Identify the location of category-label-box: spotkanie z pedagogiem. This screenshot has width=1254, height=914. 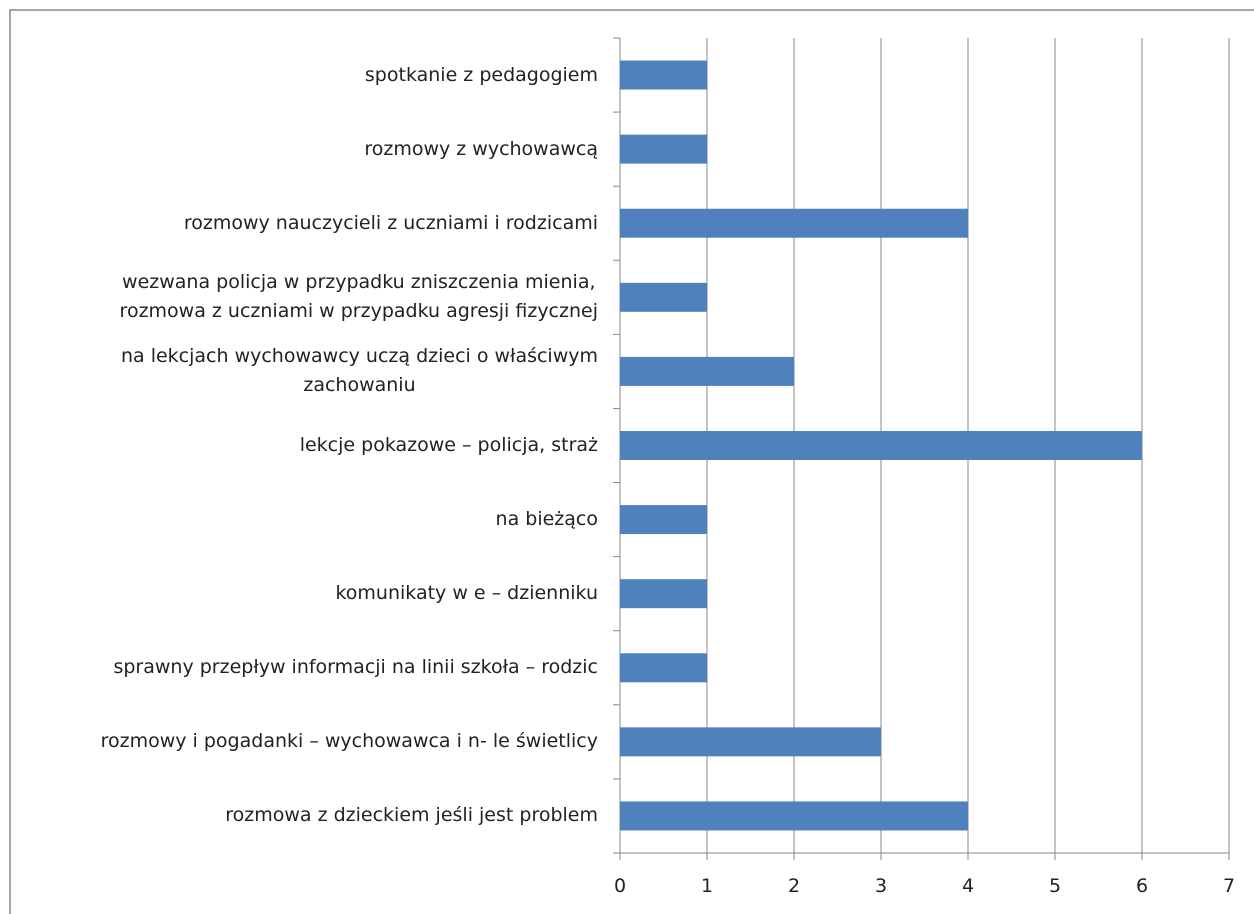
(481, 75).